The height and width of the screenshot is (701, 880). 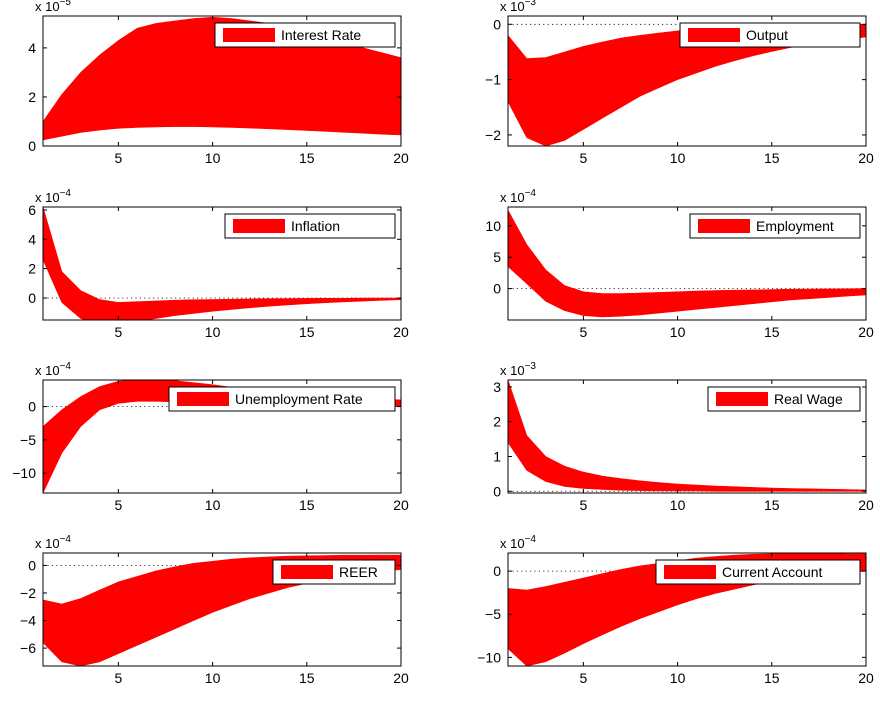 I want to click on y-tick-label: 1, so click(x=497, y=456).